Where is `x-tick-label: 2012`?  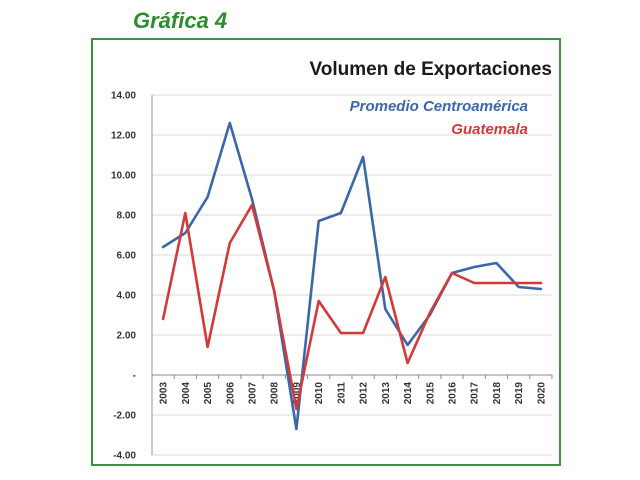
x-tick-label: 2012 is located at coordinates (364, 393).